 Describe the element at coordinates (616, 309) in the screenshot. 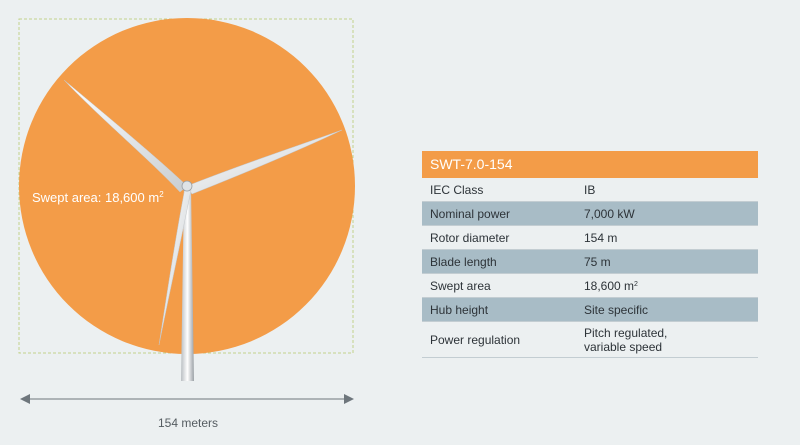

I see `row-value: Site specific` at that location.